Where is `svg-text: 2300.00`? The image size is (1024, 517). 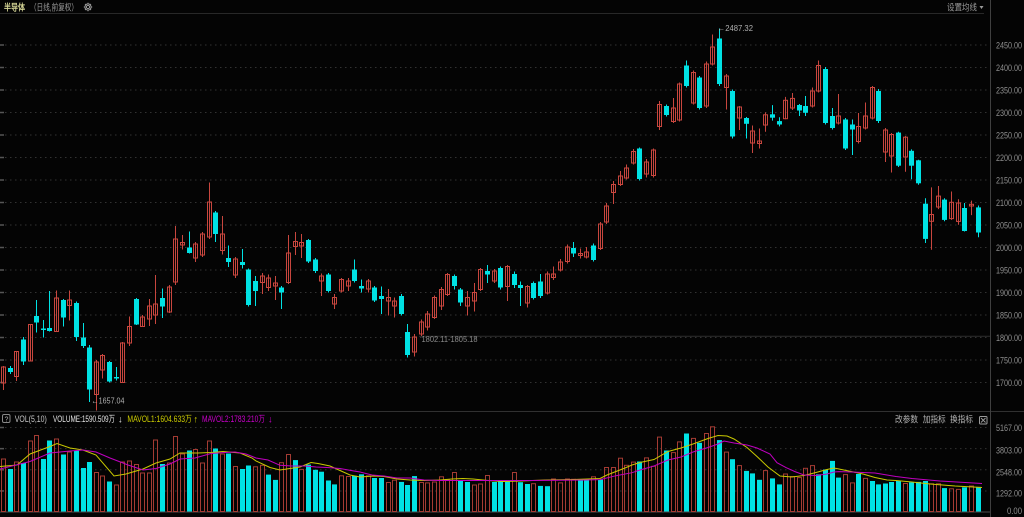 svg-text: 2300.00 is located at coordinates (1009, 113).